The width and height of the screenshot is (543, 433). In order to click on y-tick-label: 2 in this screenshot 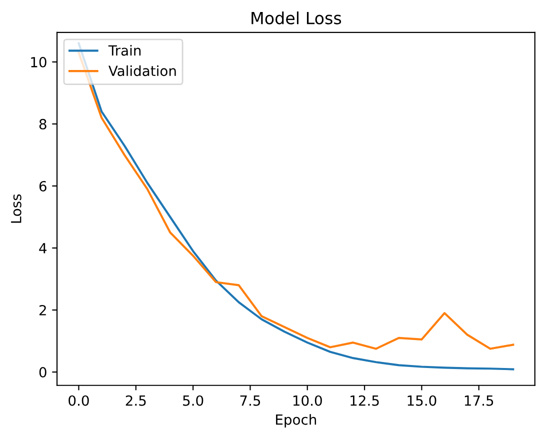, I will do `click(42, 310)`.